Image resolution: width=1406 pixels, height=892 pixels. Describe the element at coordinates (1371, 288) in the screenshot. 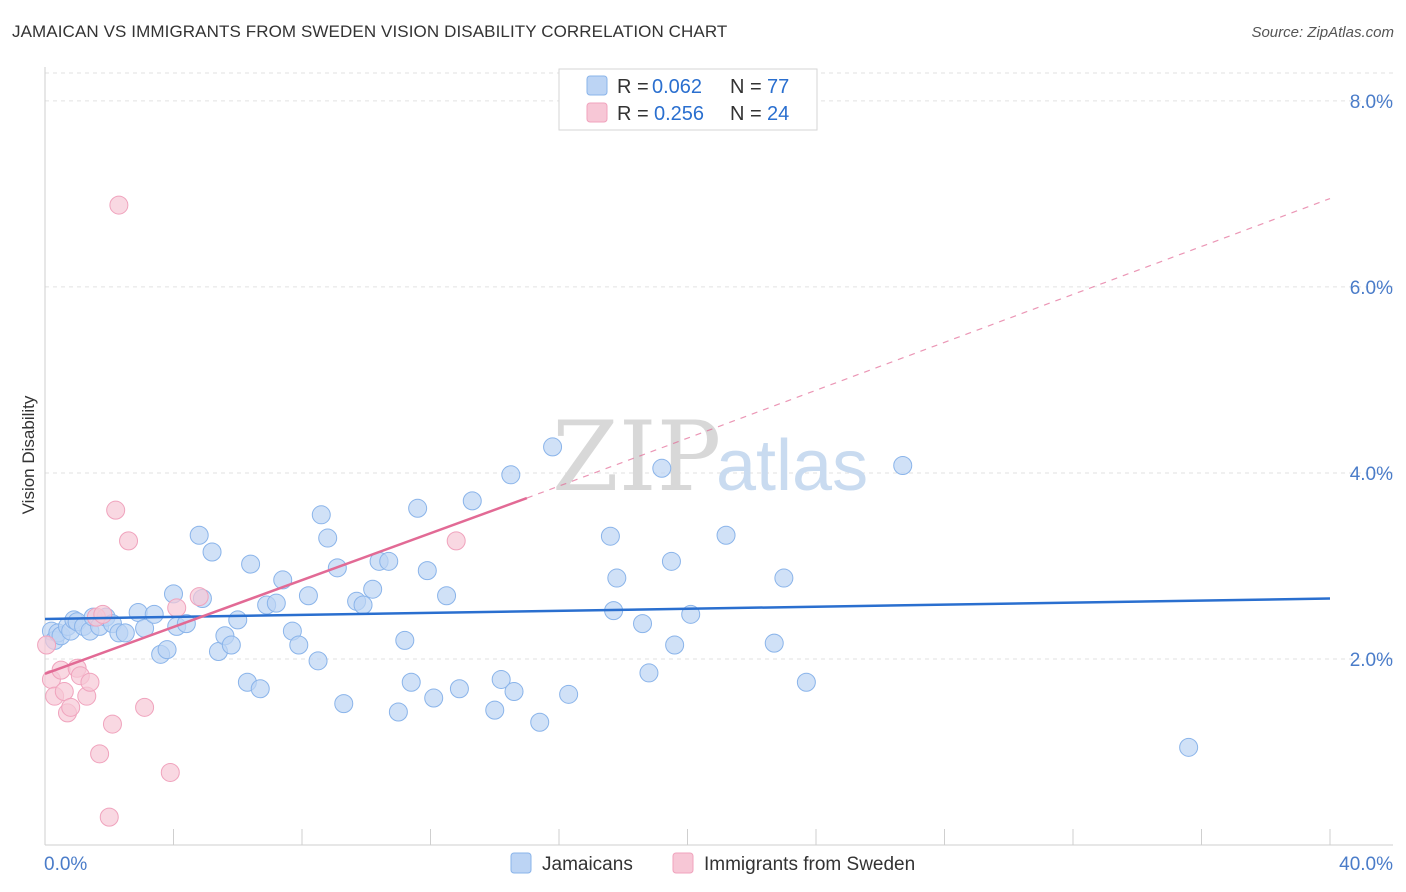

I see `y-tick-label: 6.0%` at that location.